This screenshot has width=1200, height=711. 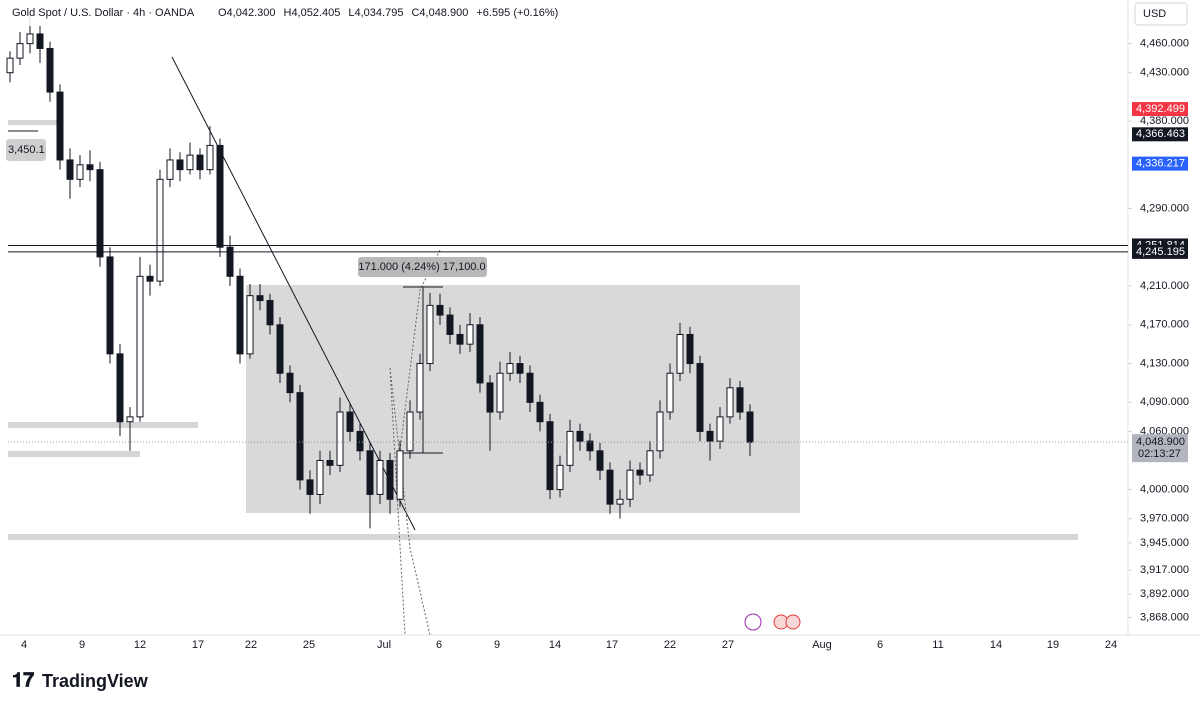 I want to click on y-tick-label: 3,868.000, so click(x=1164, y=617).